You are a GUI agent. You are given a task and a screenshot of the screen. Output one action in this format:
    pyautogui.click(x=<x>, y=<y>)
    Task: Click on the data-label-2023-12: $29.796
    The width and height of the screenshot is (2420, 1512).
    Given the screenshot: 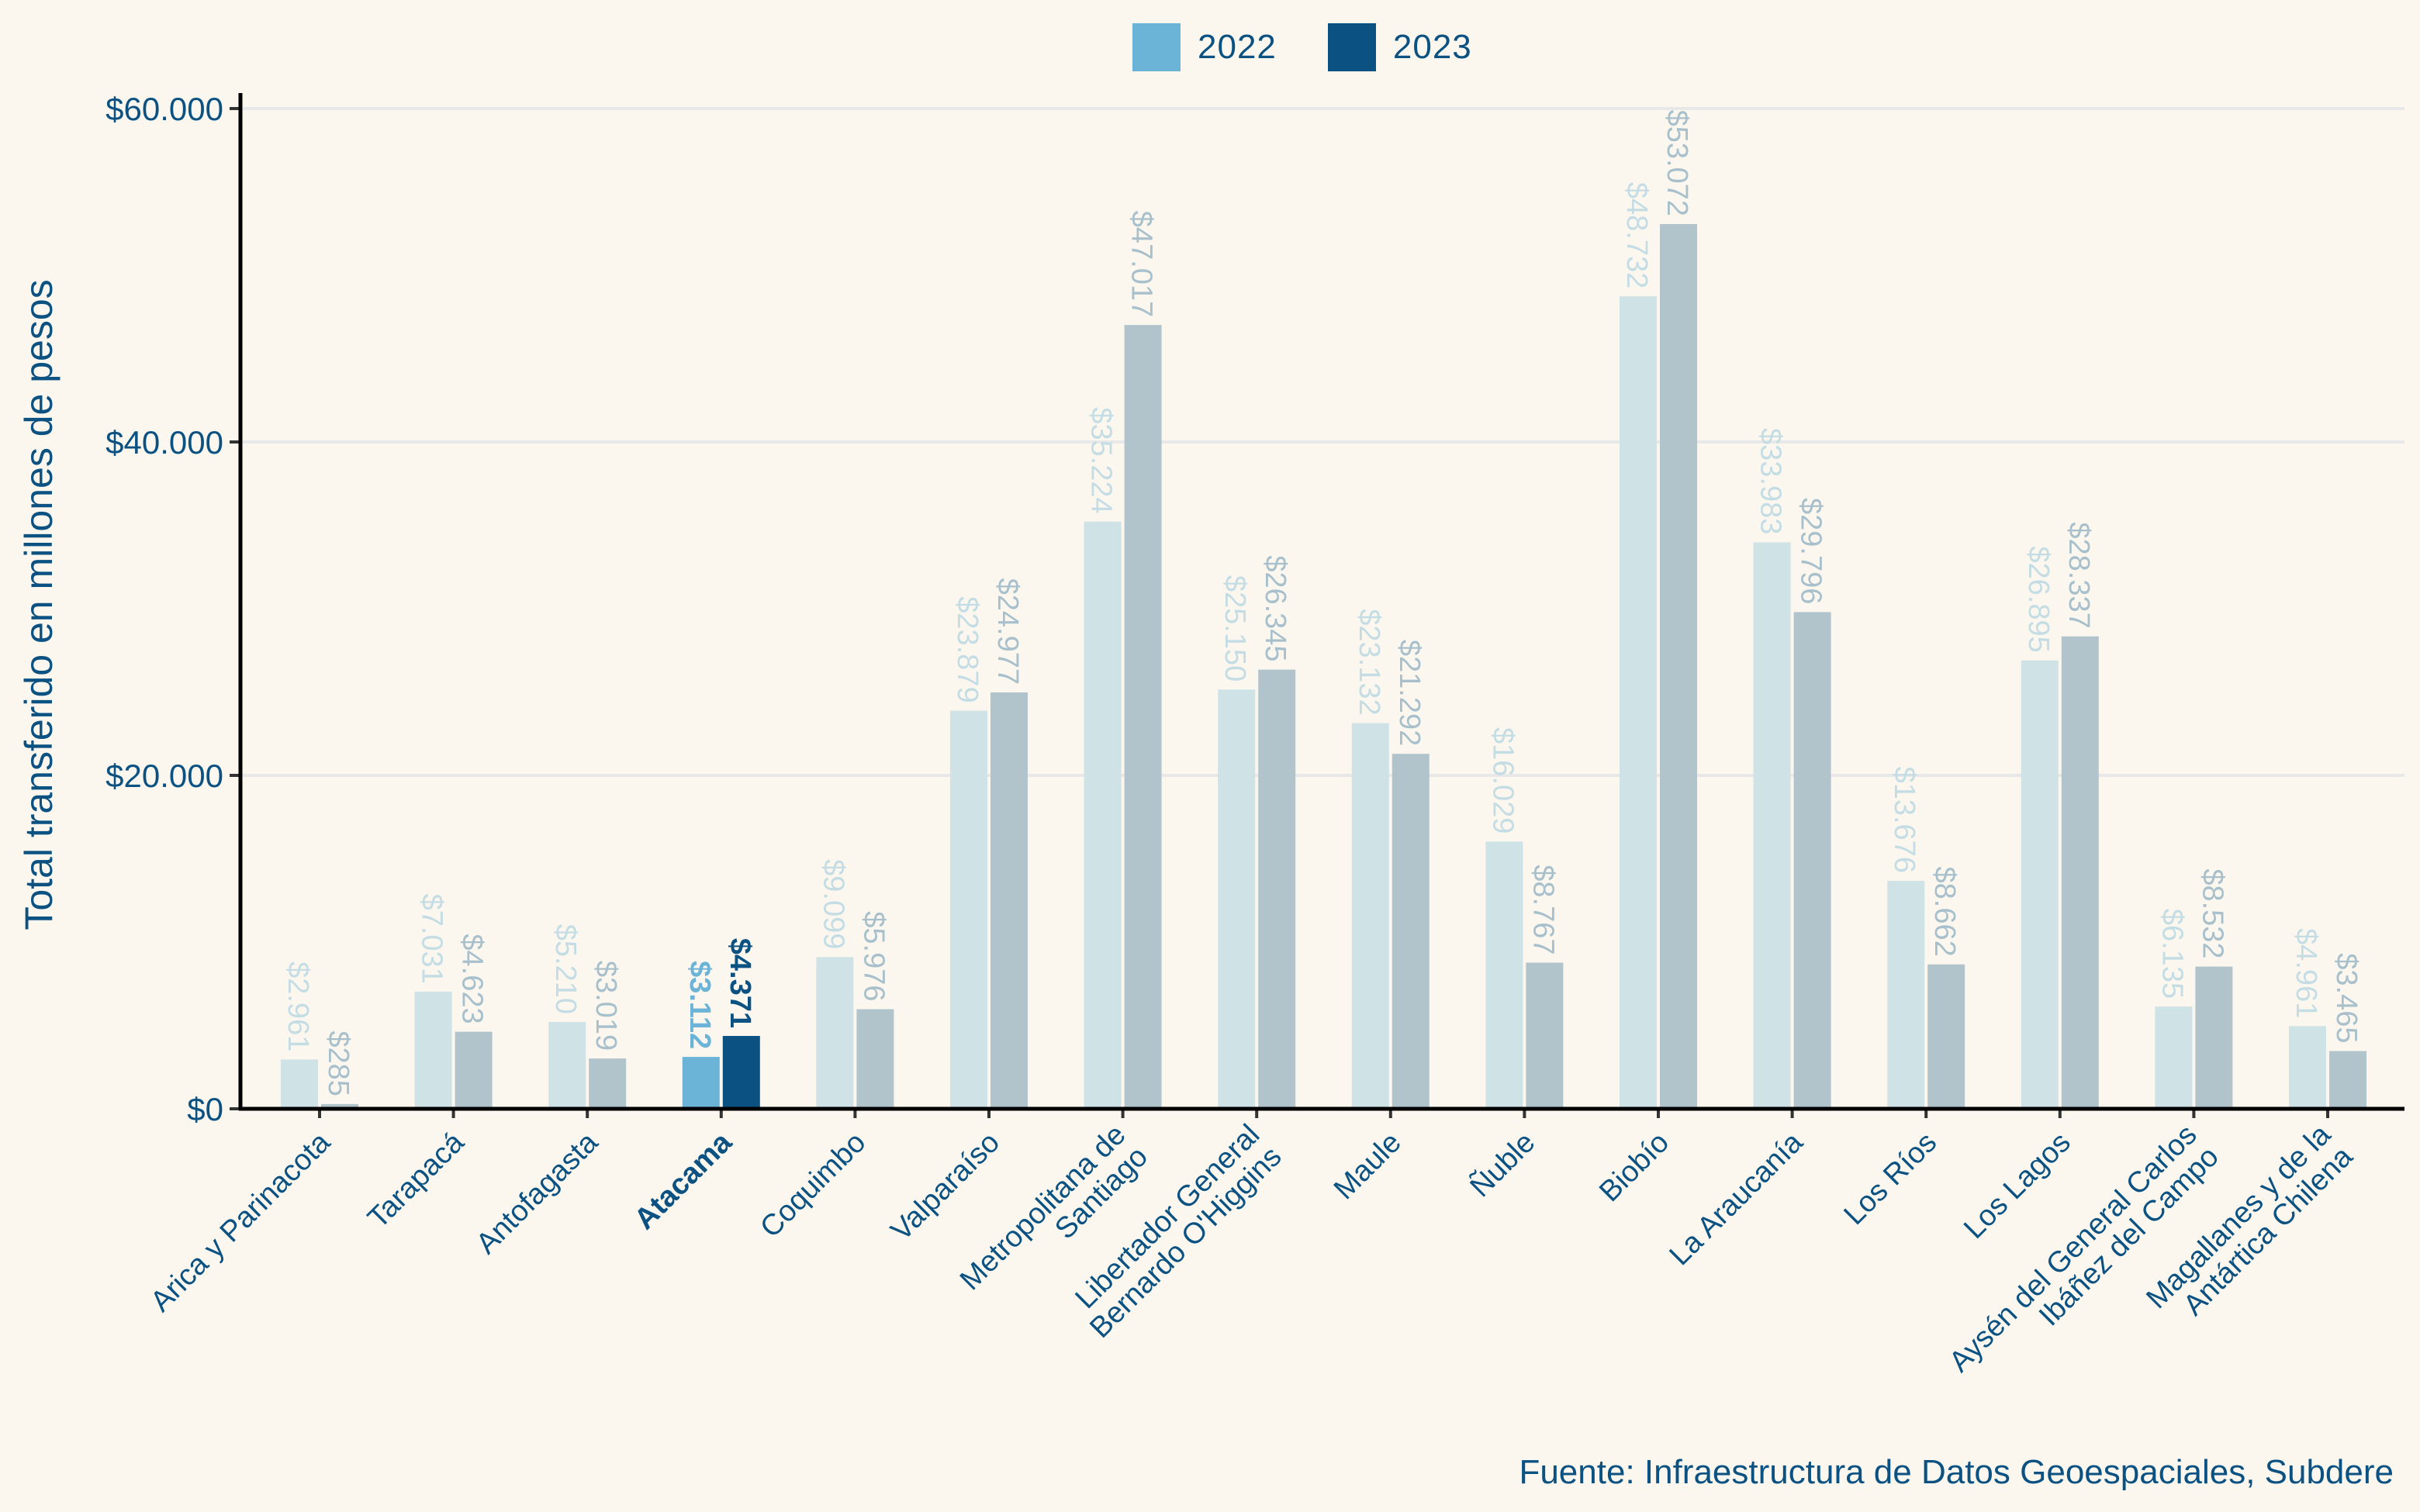 What is the action you would take?
    pyautogui.click(x=1811, y=551)
    